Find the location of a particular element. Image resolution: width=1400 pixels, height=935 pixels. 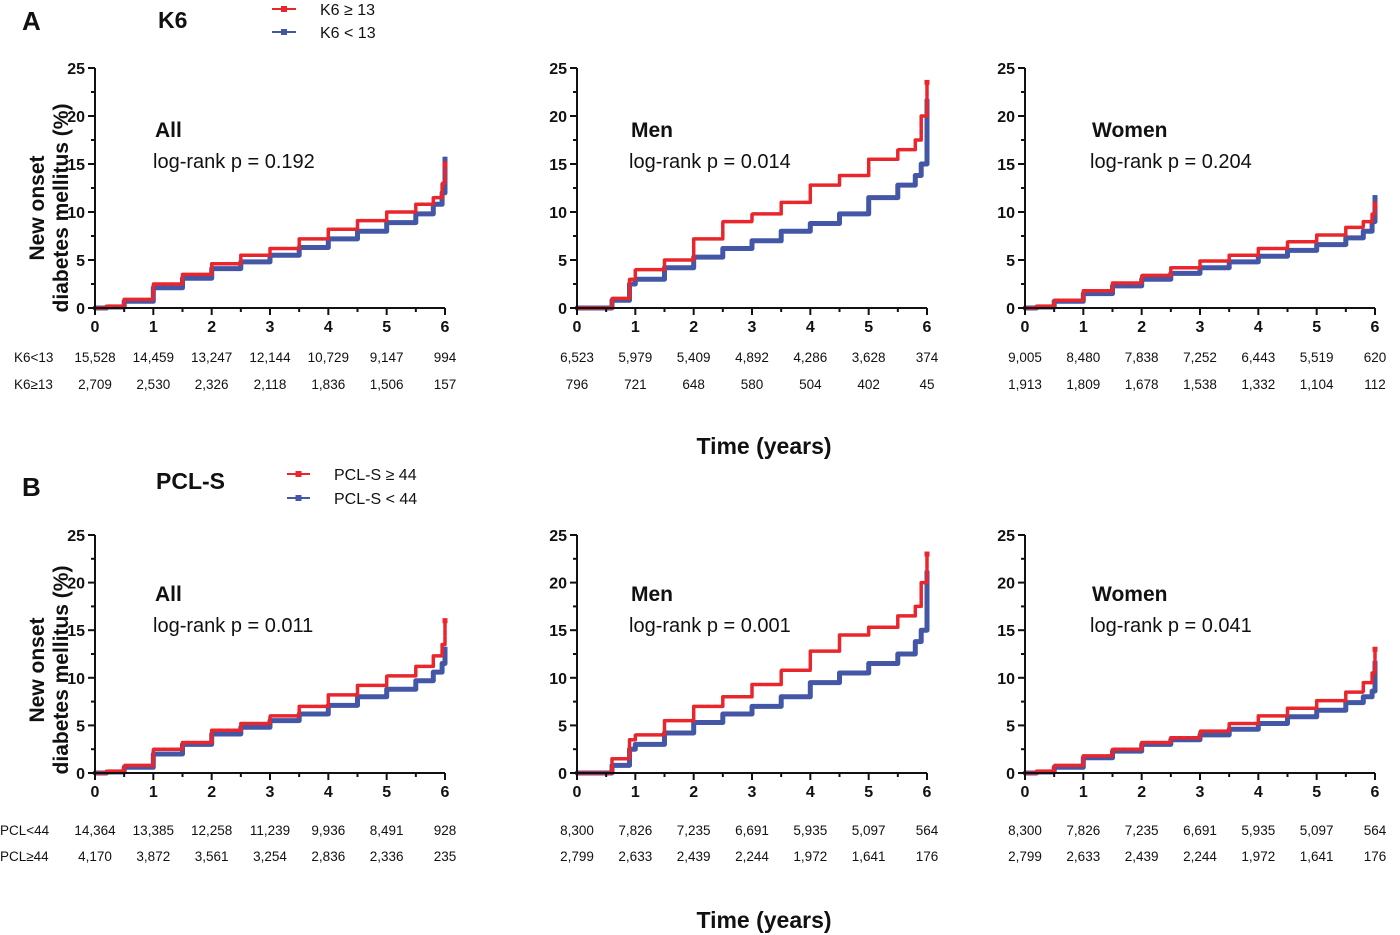

risk-count-high: 504 is located at coordinates (810, 384).